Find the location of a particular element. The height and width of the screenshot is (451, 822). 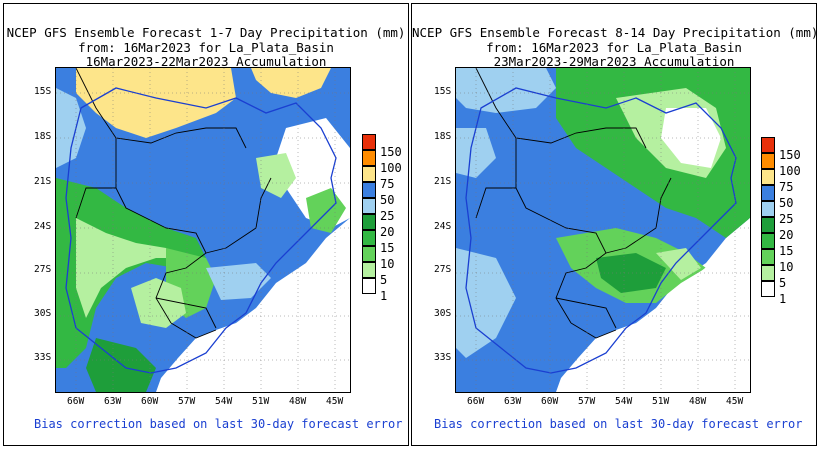

panel-accumulation-period: 16Mar2023-22Mar2023 Accumulation is located at coordinates (206, 61).